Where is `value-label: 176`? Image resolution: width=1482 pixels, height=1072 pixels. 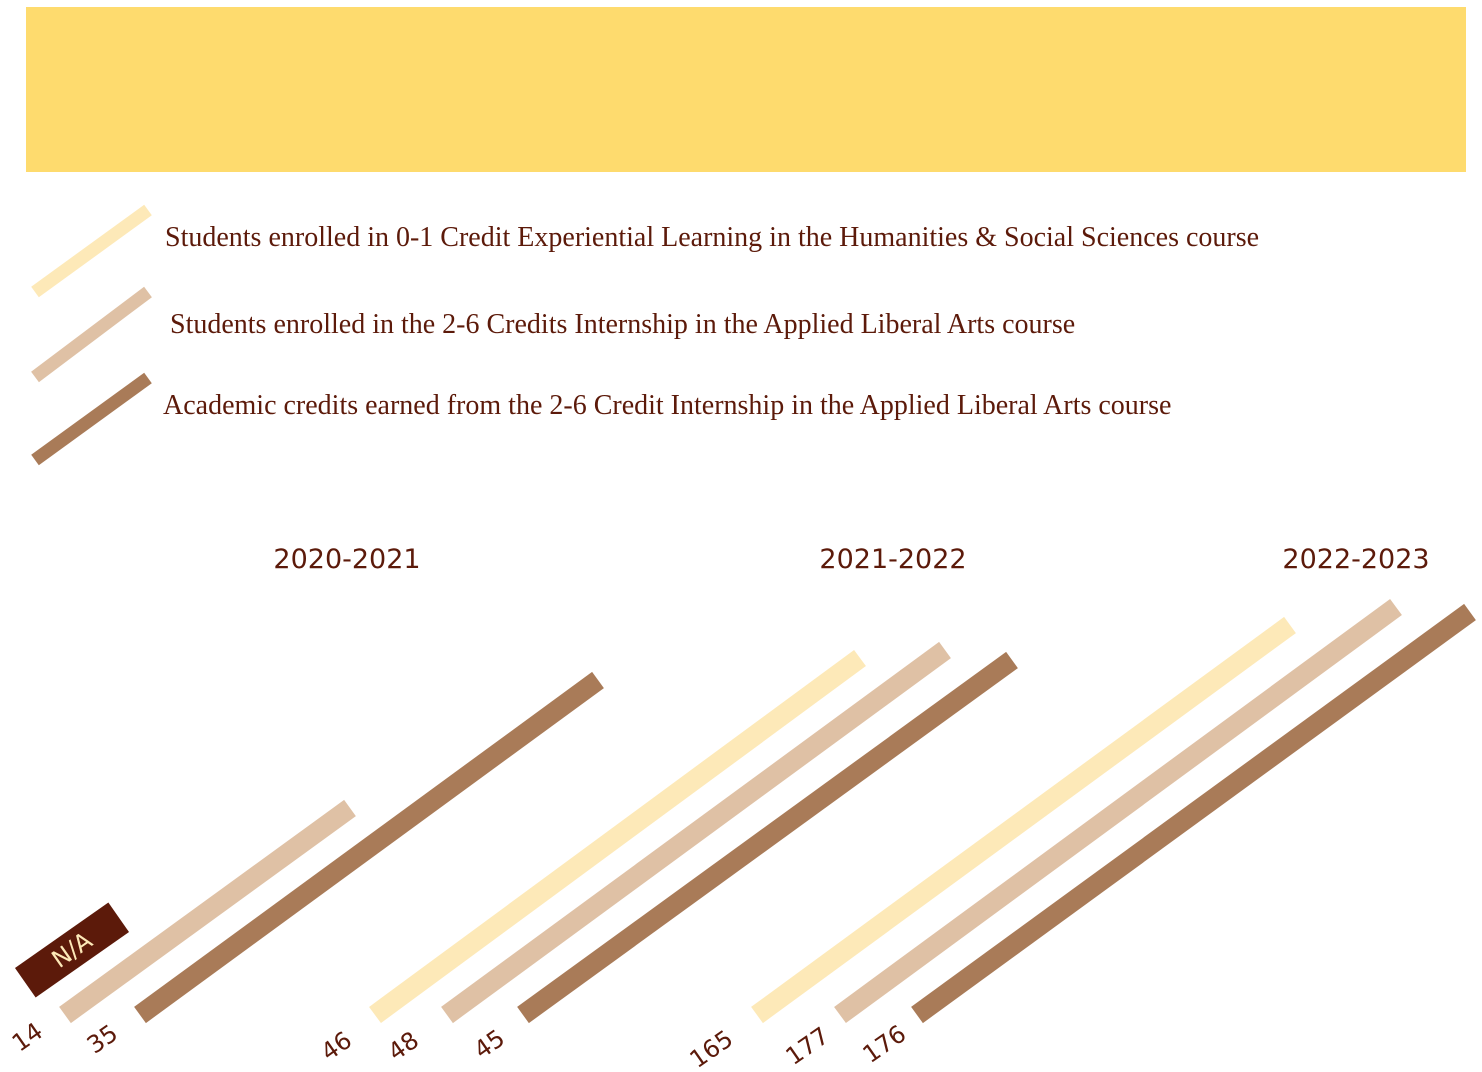
value-label: 176 is located at coordinates (885, 1044).